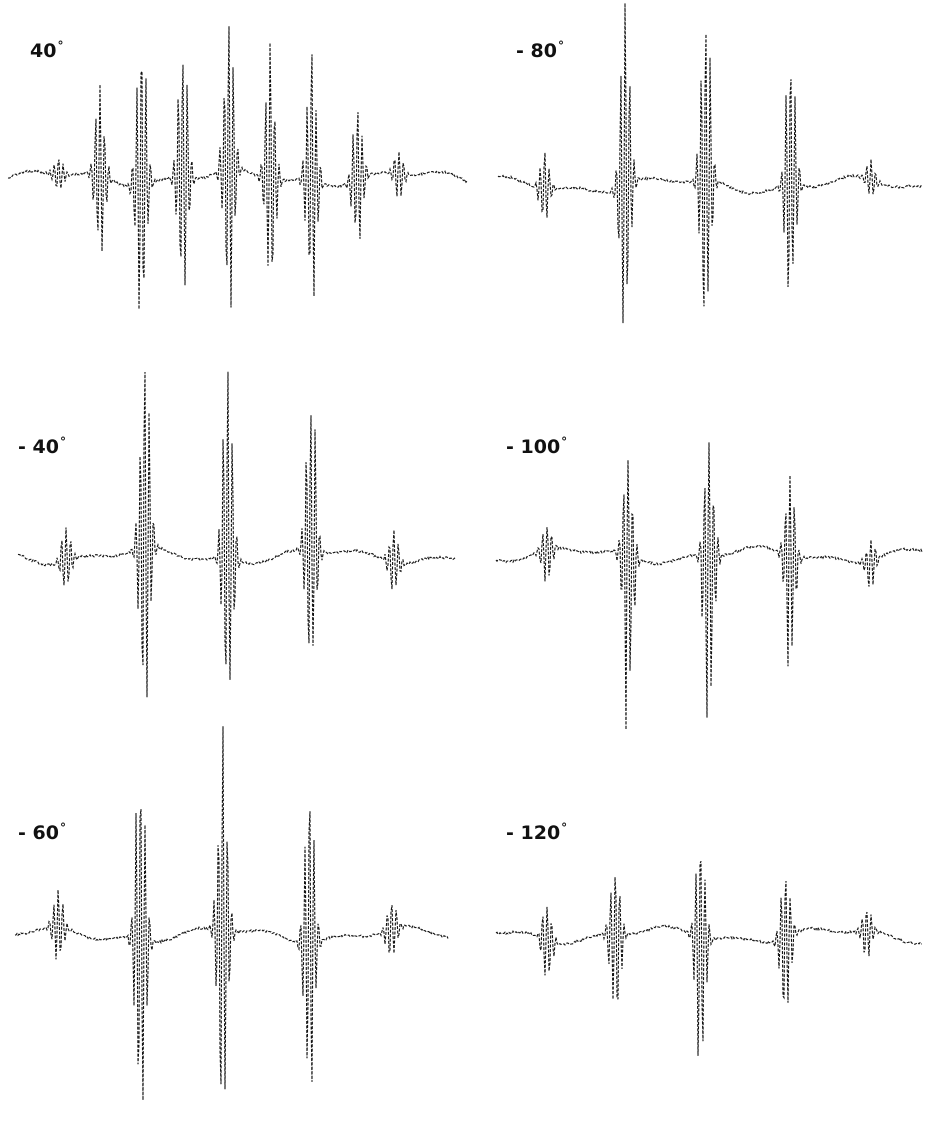 This screenshot has width=927, height=1133. What do you see at coordinates (42, 832) in the screenshot?
I see `panel-label-minus-60: - 60°` at bounding box center [42, 832].